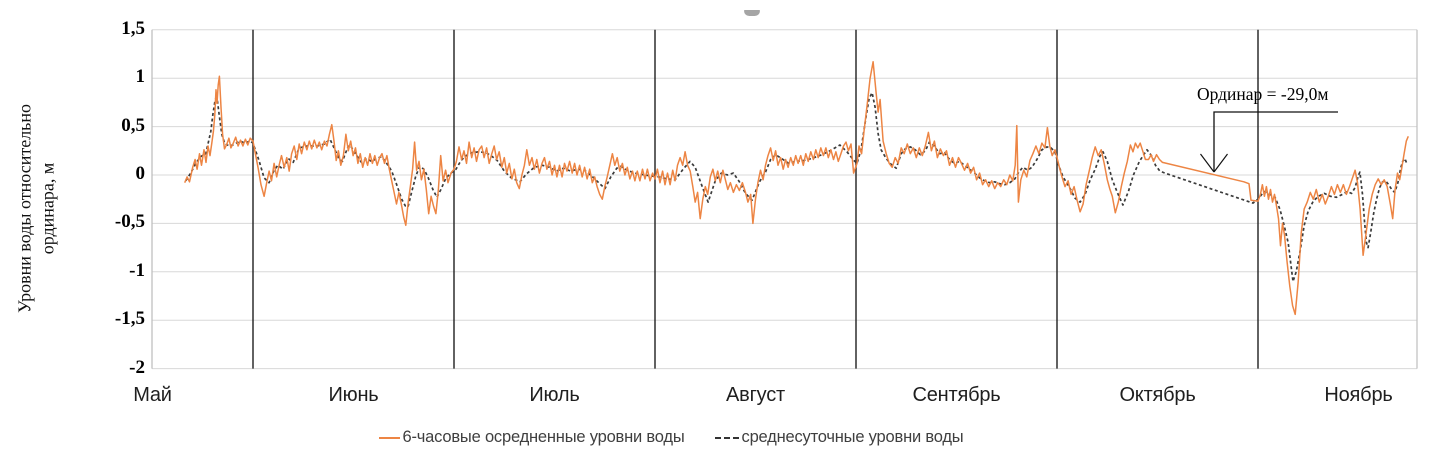 This screenshot has width=1446, height=466. Describe the element at coordinates (140, 173) in the screenshot. I see `y-tick-label: 0` at that location.